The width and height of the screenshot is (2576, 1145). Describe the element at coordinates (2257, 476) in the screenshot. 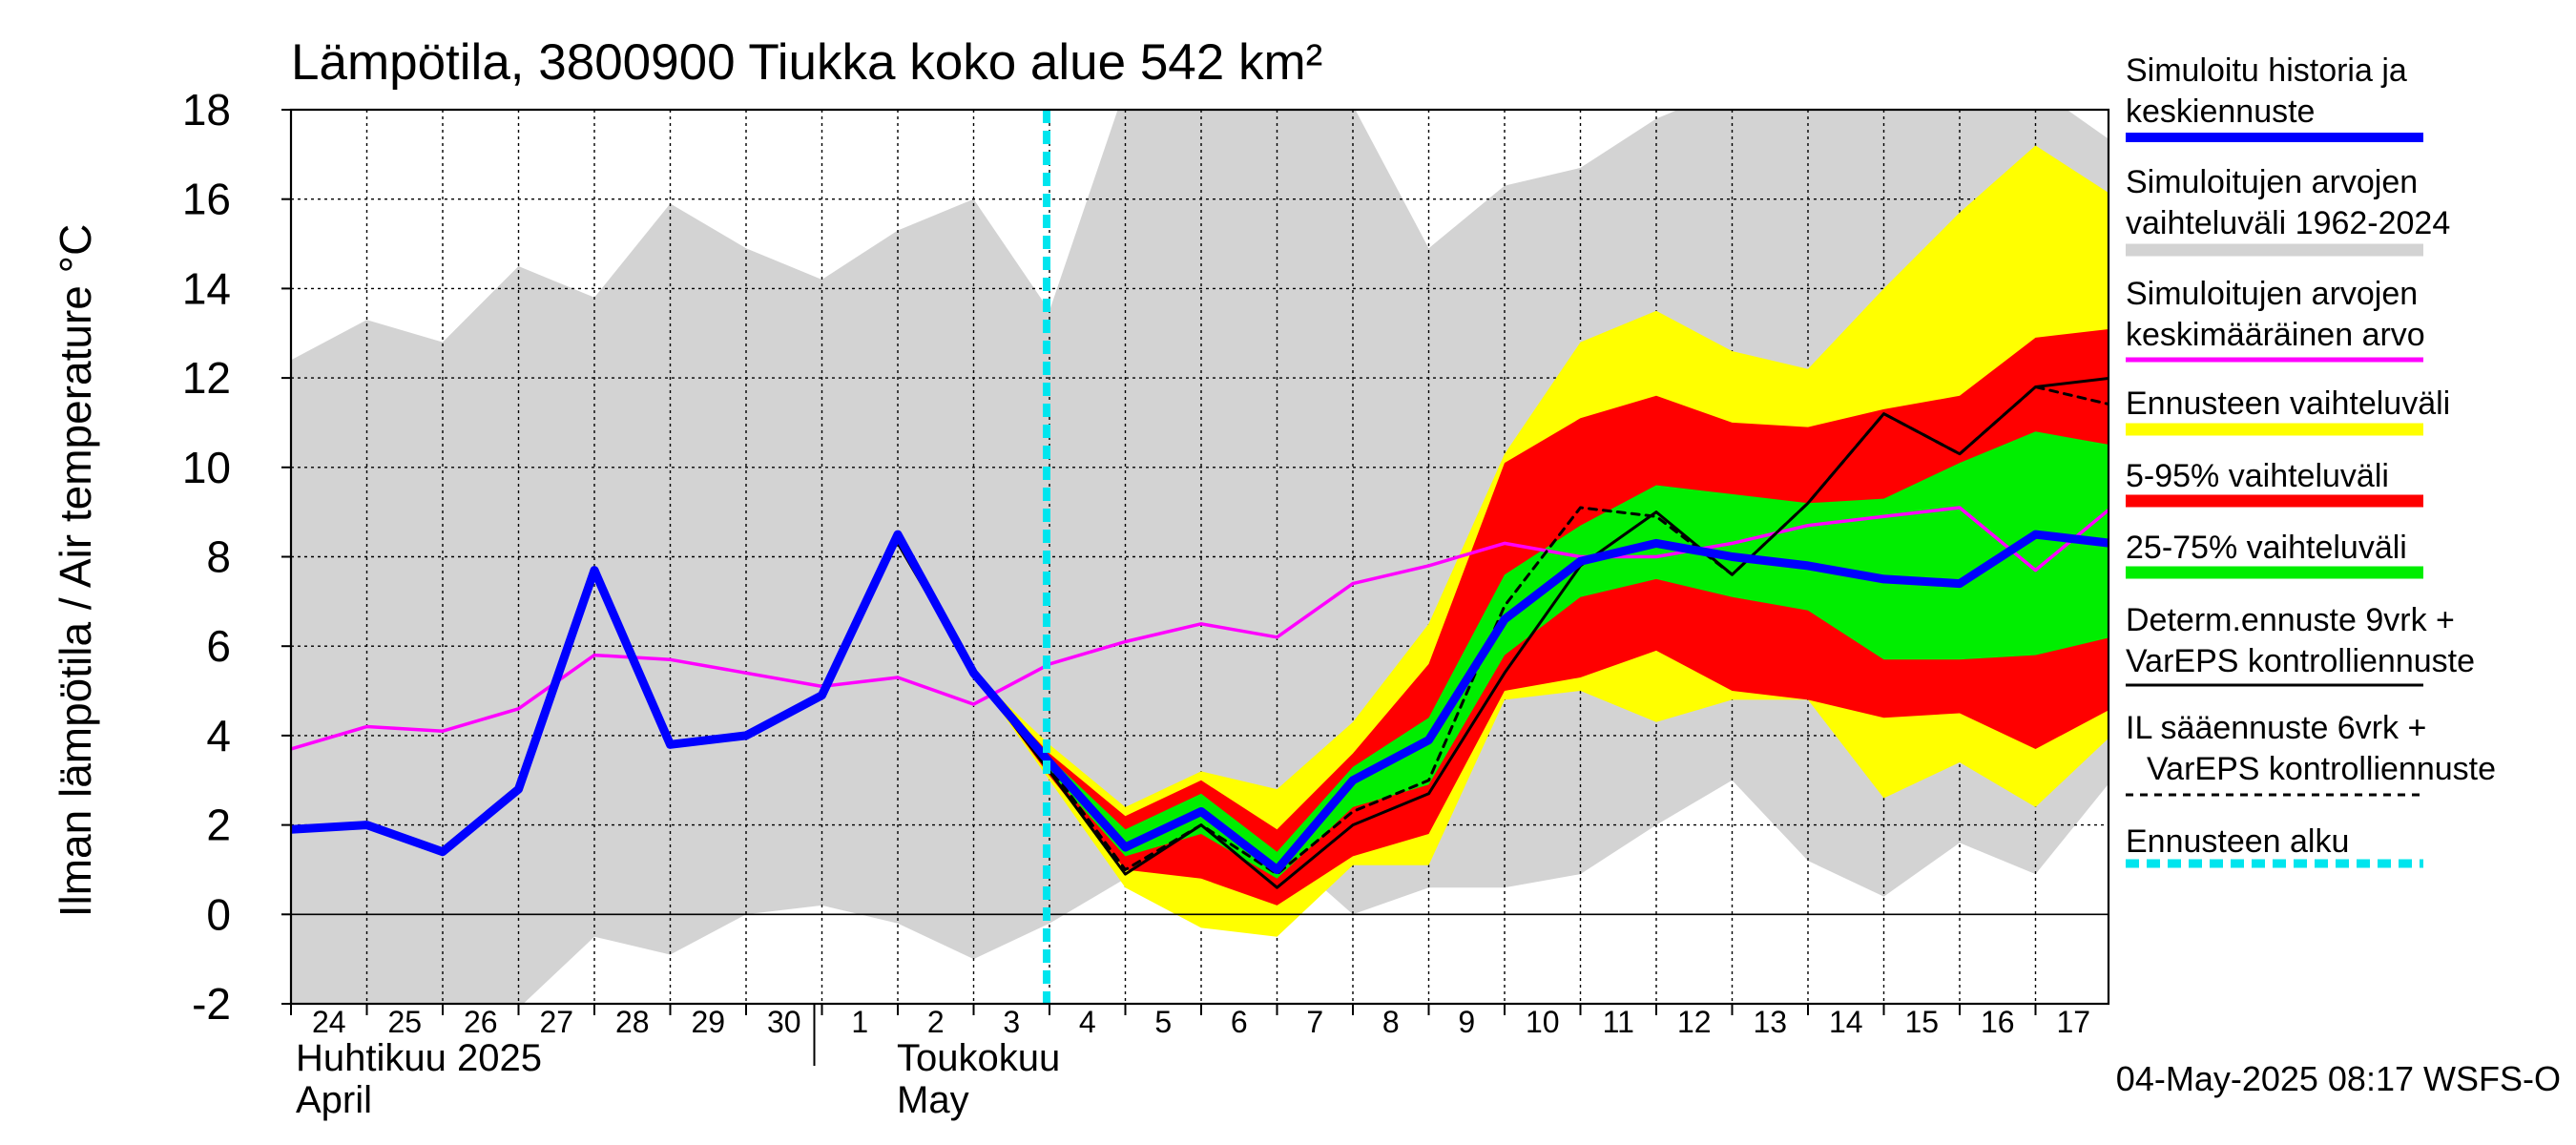

I see `legend-label: 5-95% vaihteluväli` at that location.